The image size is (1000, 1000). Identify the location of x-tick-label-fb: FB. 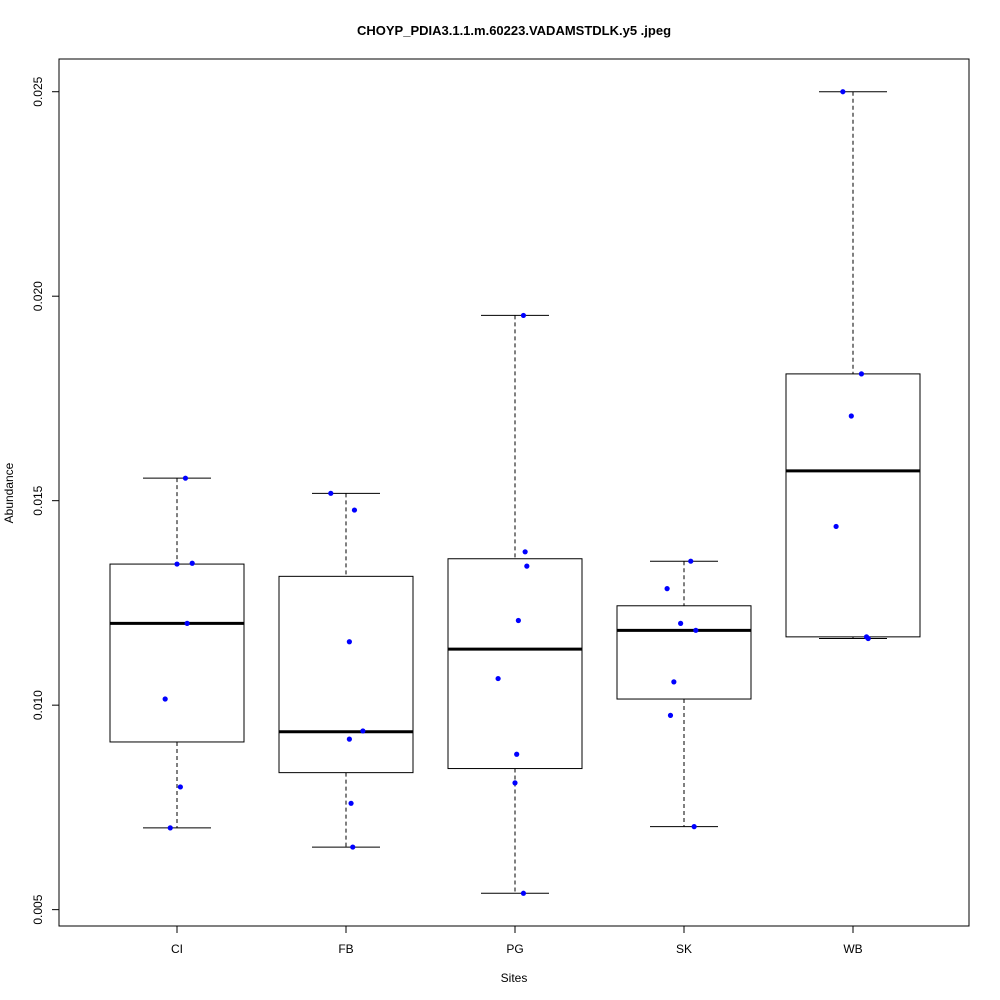
(345, 949).